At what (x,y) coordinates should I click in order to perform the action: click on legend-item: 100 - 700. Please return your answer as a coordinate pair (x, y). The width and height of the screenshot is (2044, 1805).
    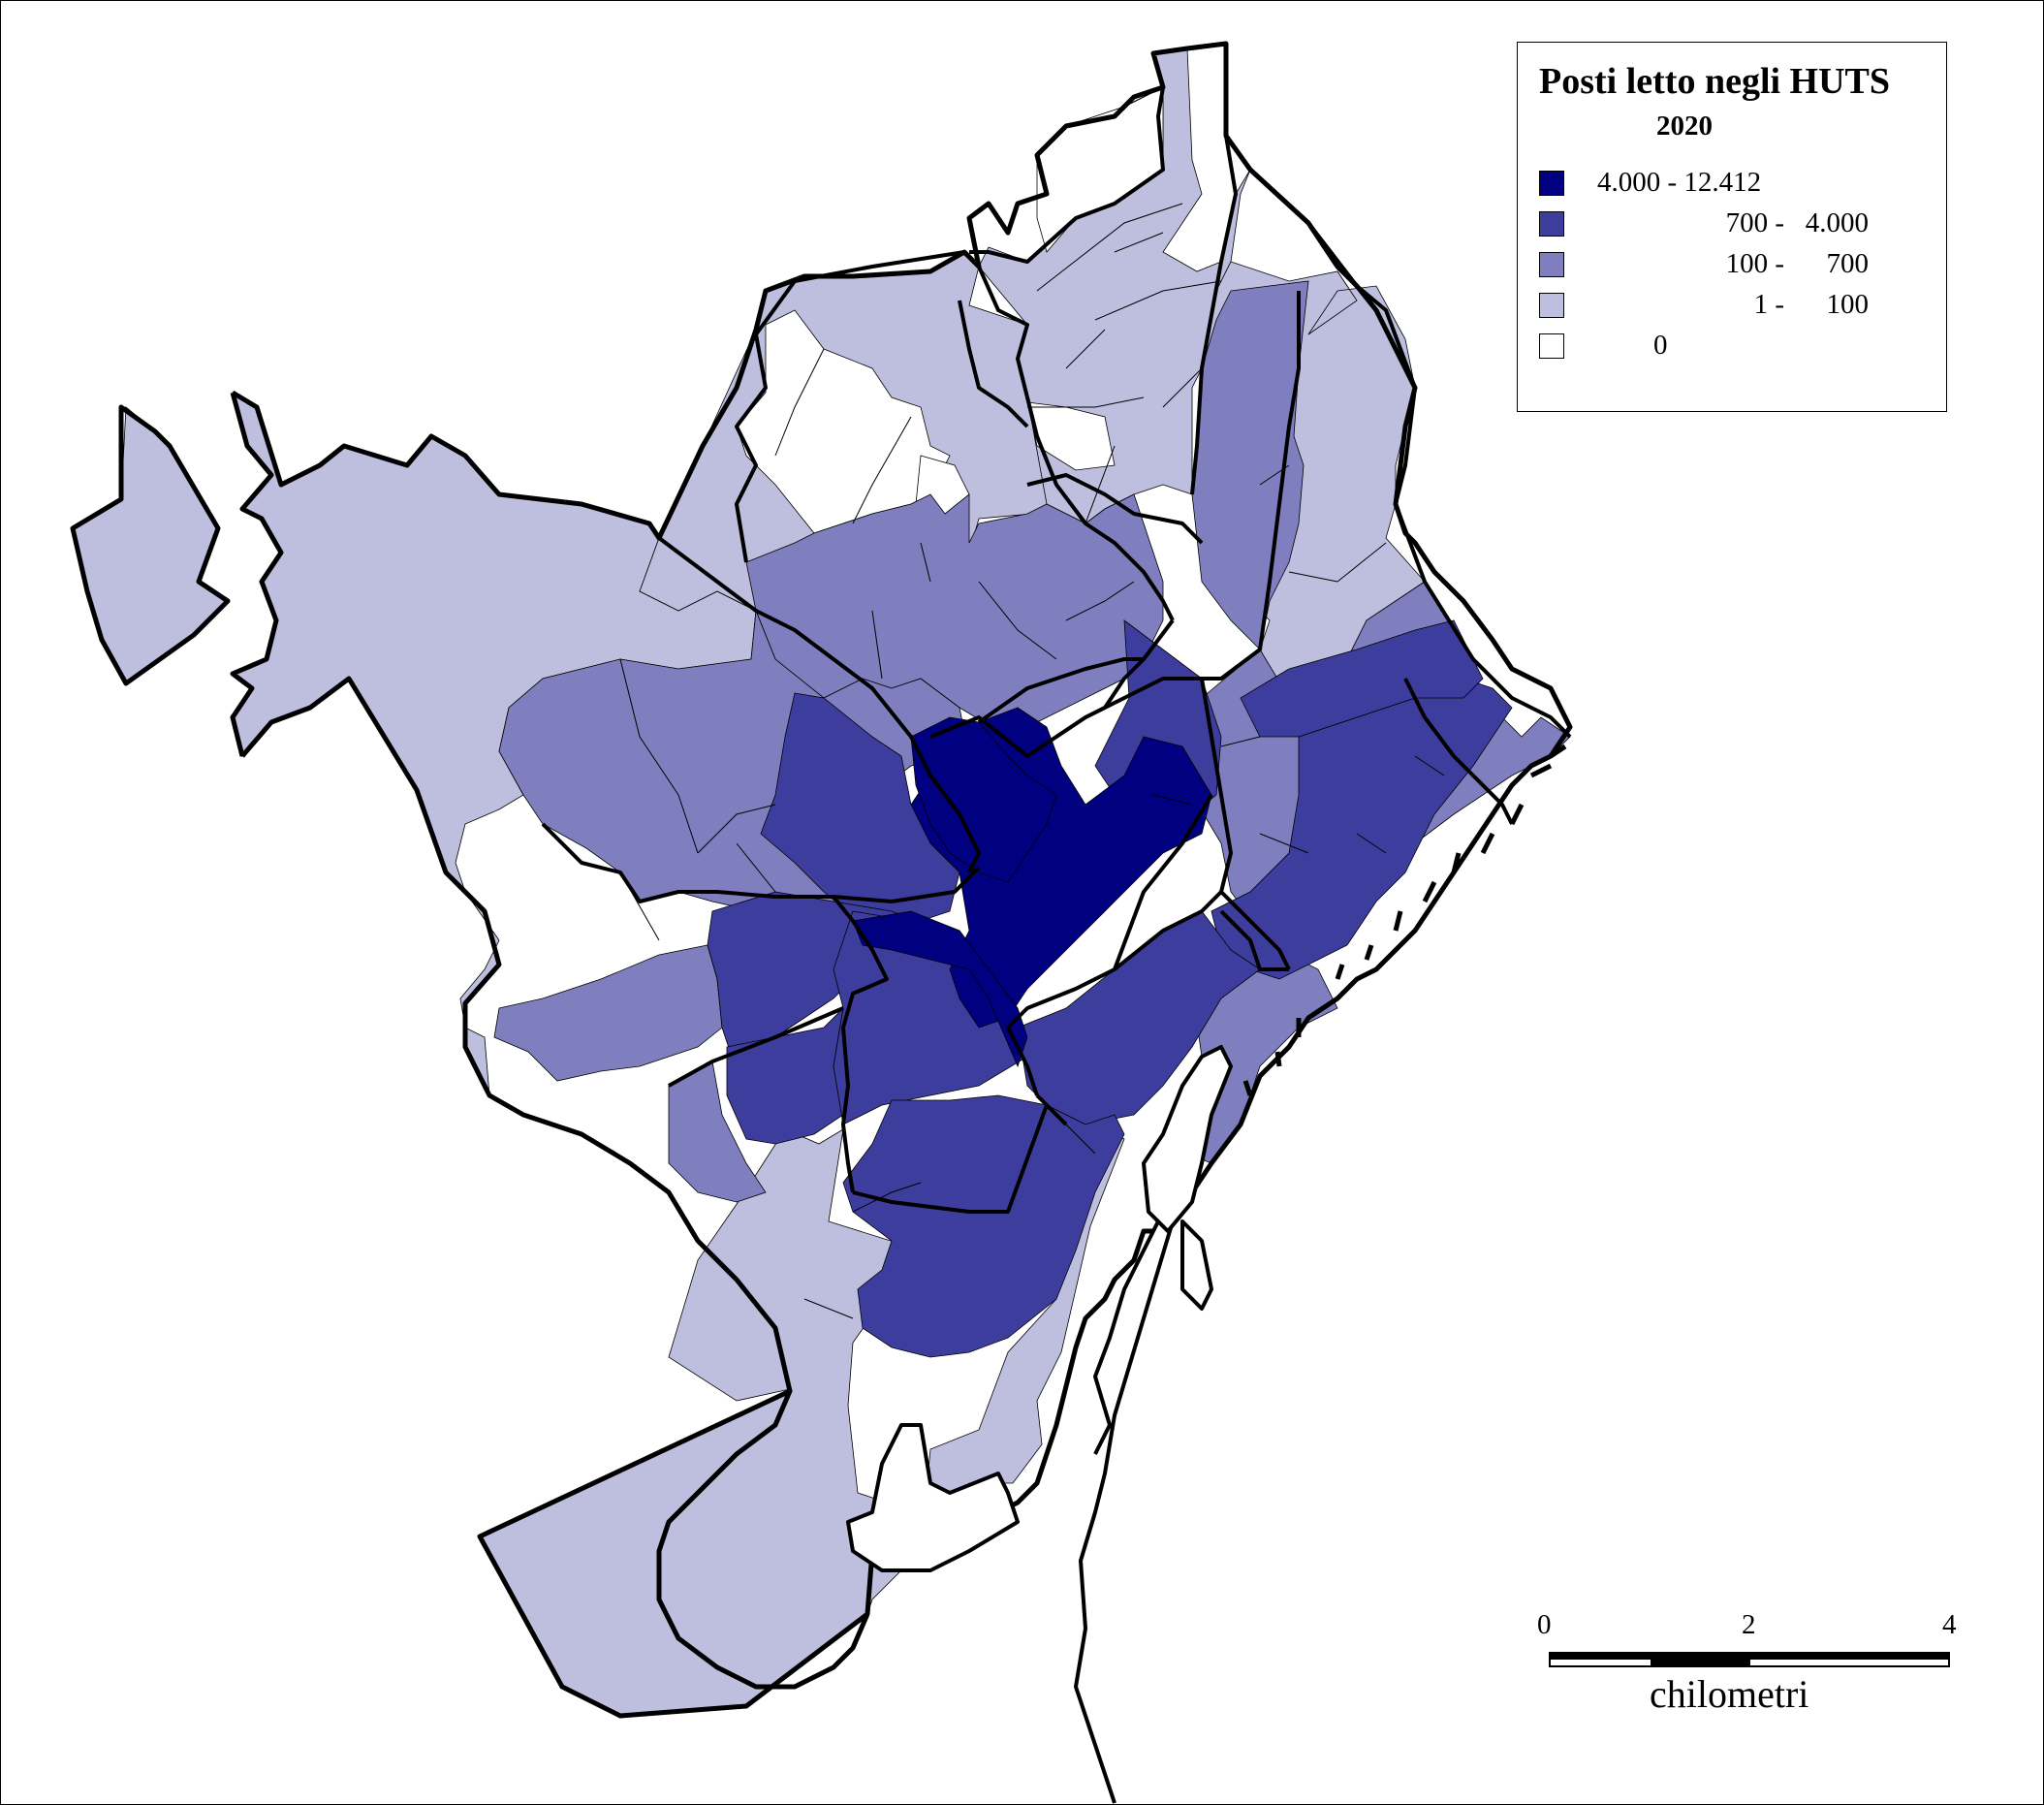
    Looking at the image, I should click on (1733, 264).